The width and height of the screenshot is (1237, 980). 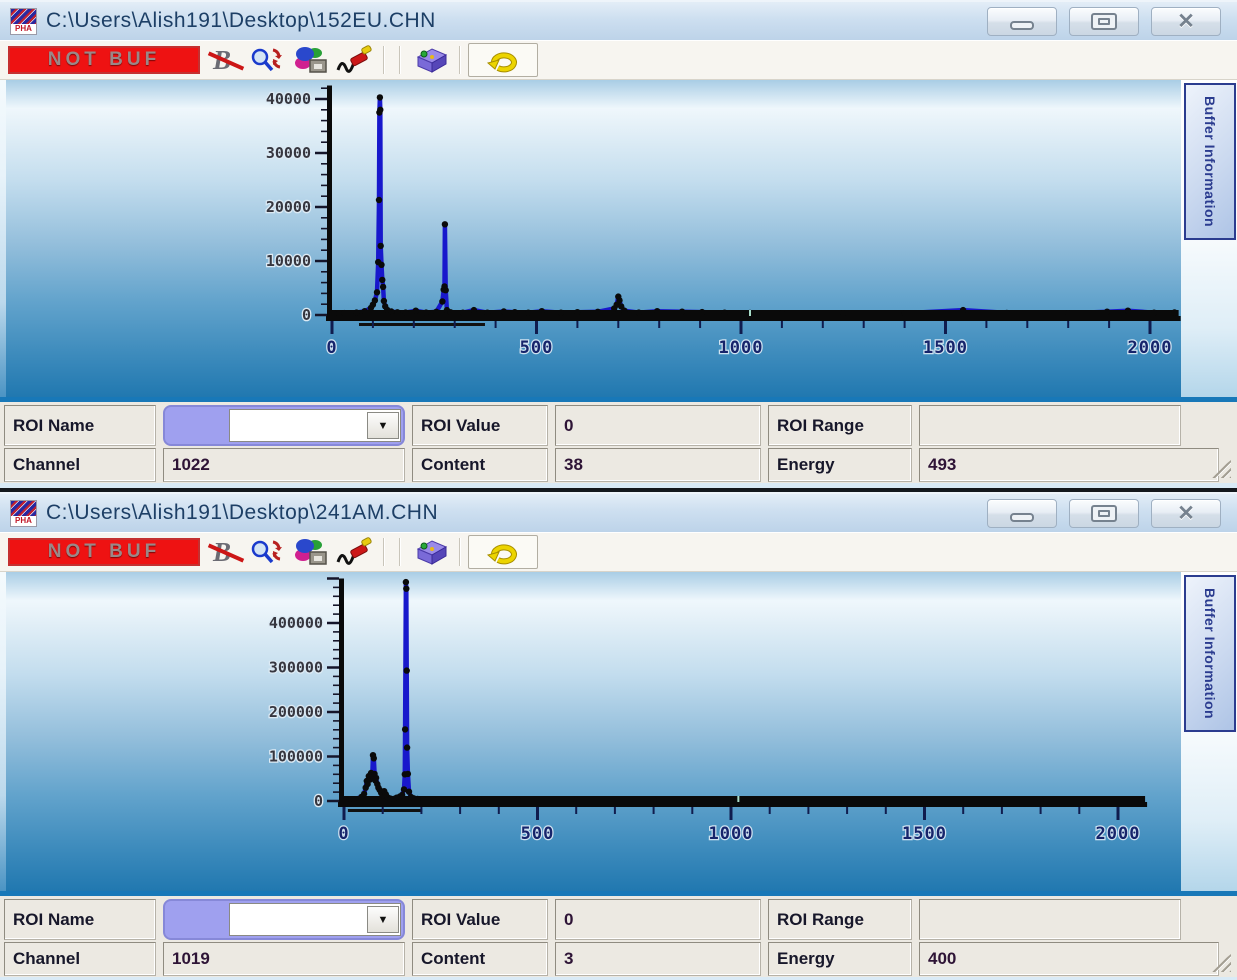 I want to click on svg-text: 400000, so click(x=296, y=623).